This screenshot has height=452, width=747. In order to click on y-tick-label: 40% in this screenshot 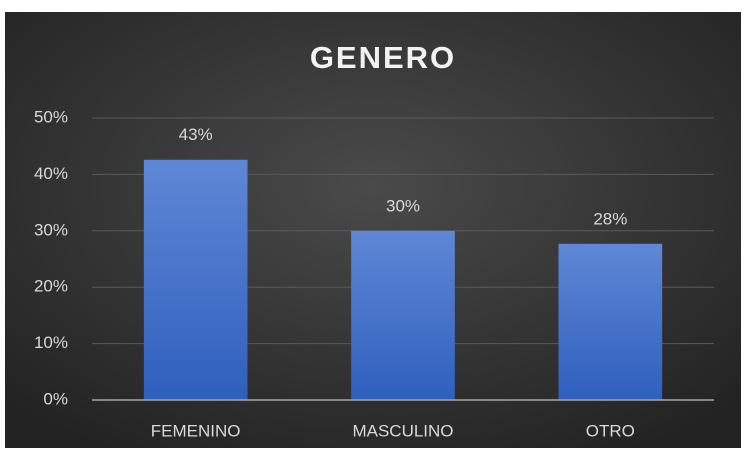, I will do `click(51, 173)`.